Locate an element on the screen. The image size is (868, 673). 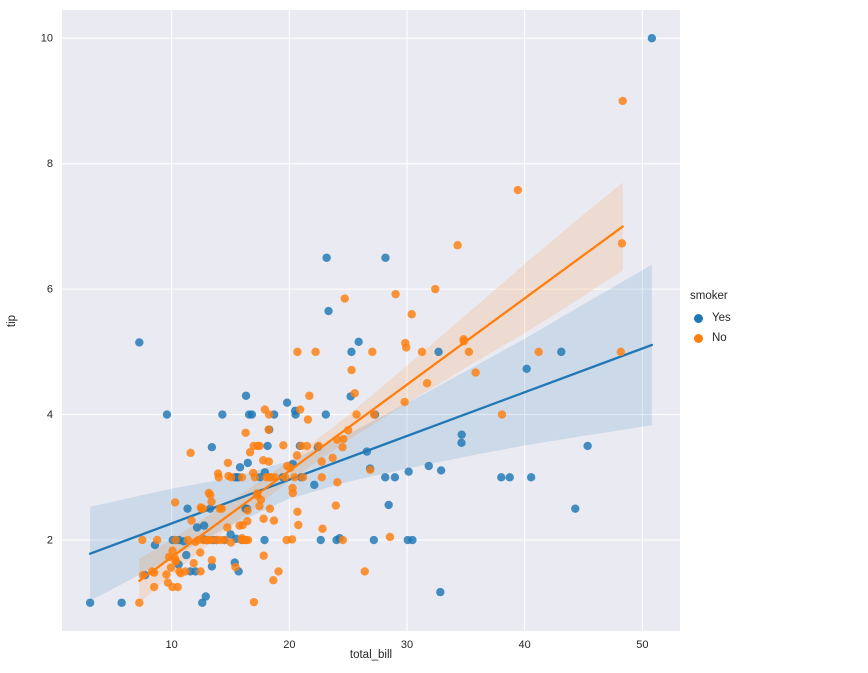
y-tick-label: 4 is located at coordinates (50, 415).